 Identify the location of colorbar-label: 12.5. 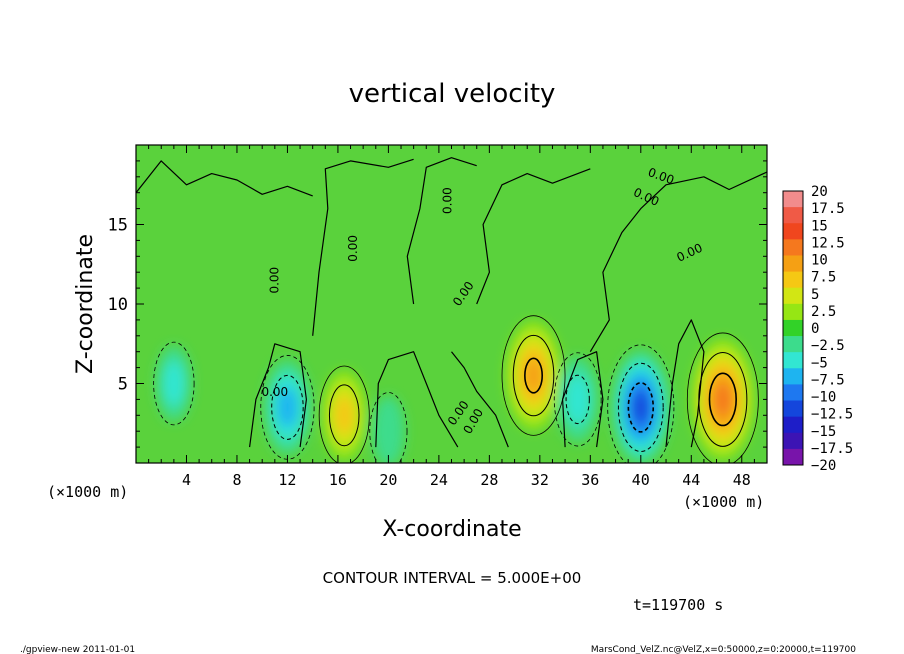
(828, 243).